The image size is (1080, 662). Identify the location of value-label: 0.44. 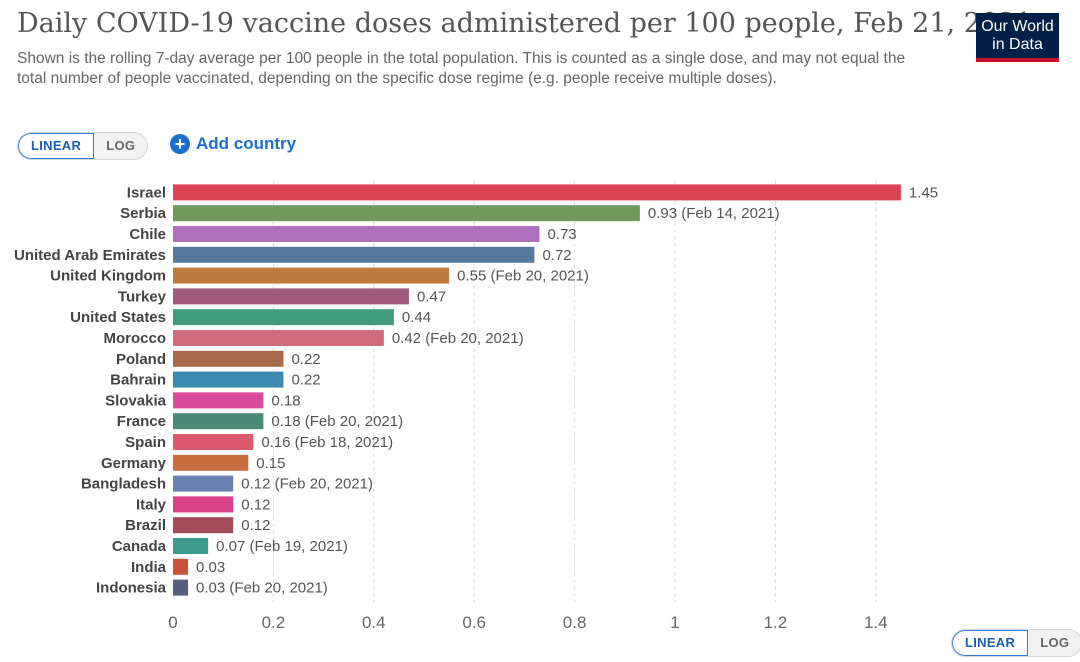
(416, 317).